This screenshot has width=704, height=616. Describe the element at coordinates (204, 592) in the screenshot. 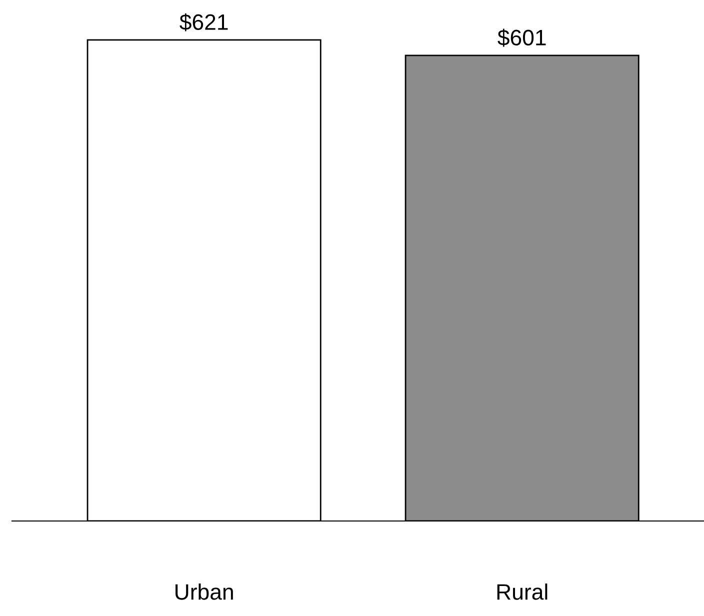

I see `x-tick-label: Urban` at that location.